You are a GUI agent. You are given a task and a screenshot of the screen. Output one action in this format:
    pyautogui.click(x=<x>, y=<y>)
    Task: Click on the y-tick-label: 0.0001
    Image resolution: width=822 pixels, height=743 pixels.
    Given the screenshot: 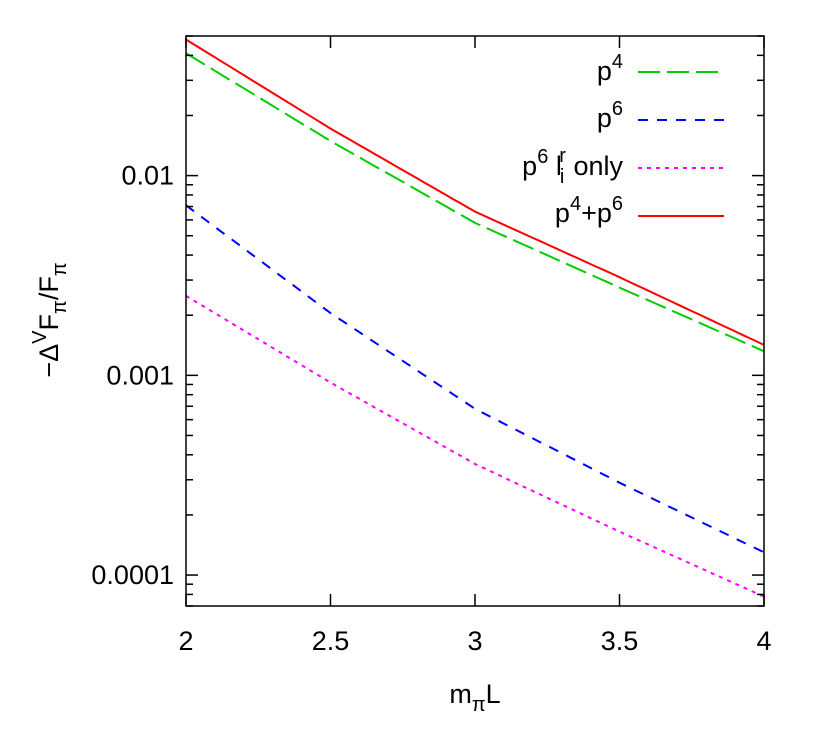 What is the action you would take?
    pyautogui.click(x=132, y=575)
    